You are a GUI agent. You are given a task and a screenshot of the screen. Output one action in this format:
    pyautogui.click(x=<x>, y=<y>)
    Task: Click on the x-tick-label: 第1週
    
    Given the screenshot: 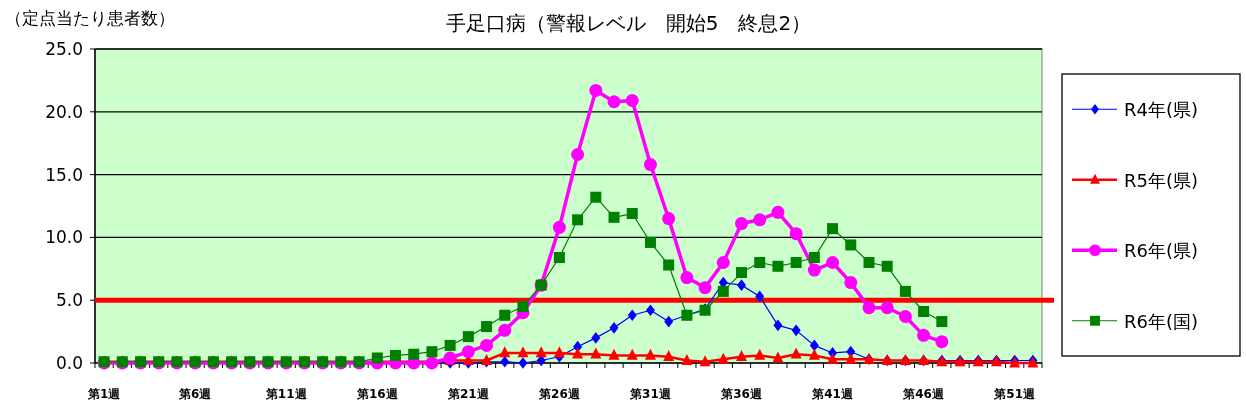 What is the action you would take?
    pyautogui.click(x=104, y=394)
    